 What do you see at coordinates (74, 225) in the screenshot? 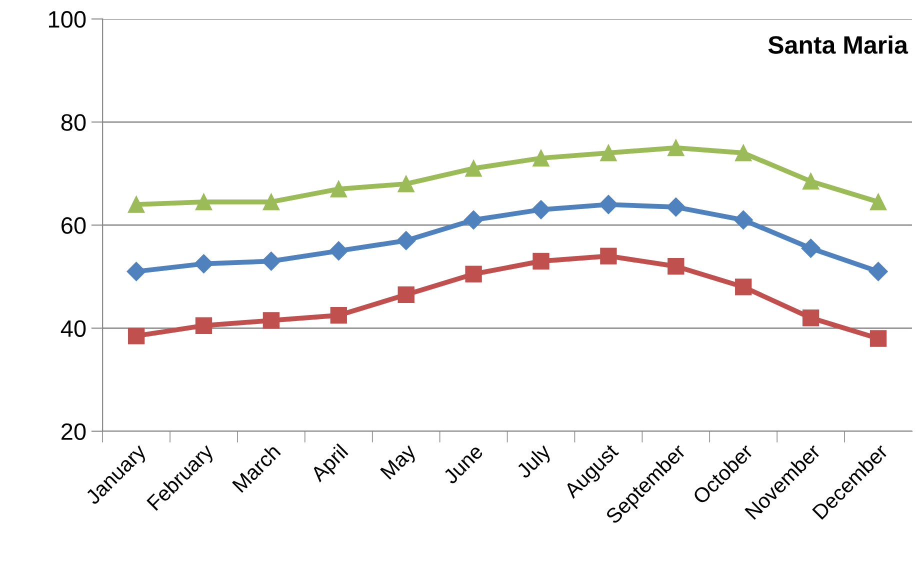
I see `y-tick-label: 60` at bounding box center [74, 225].